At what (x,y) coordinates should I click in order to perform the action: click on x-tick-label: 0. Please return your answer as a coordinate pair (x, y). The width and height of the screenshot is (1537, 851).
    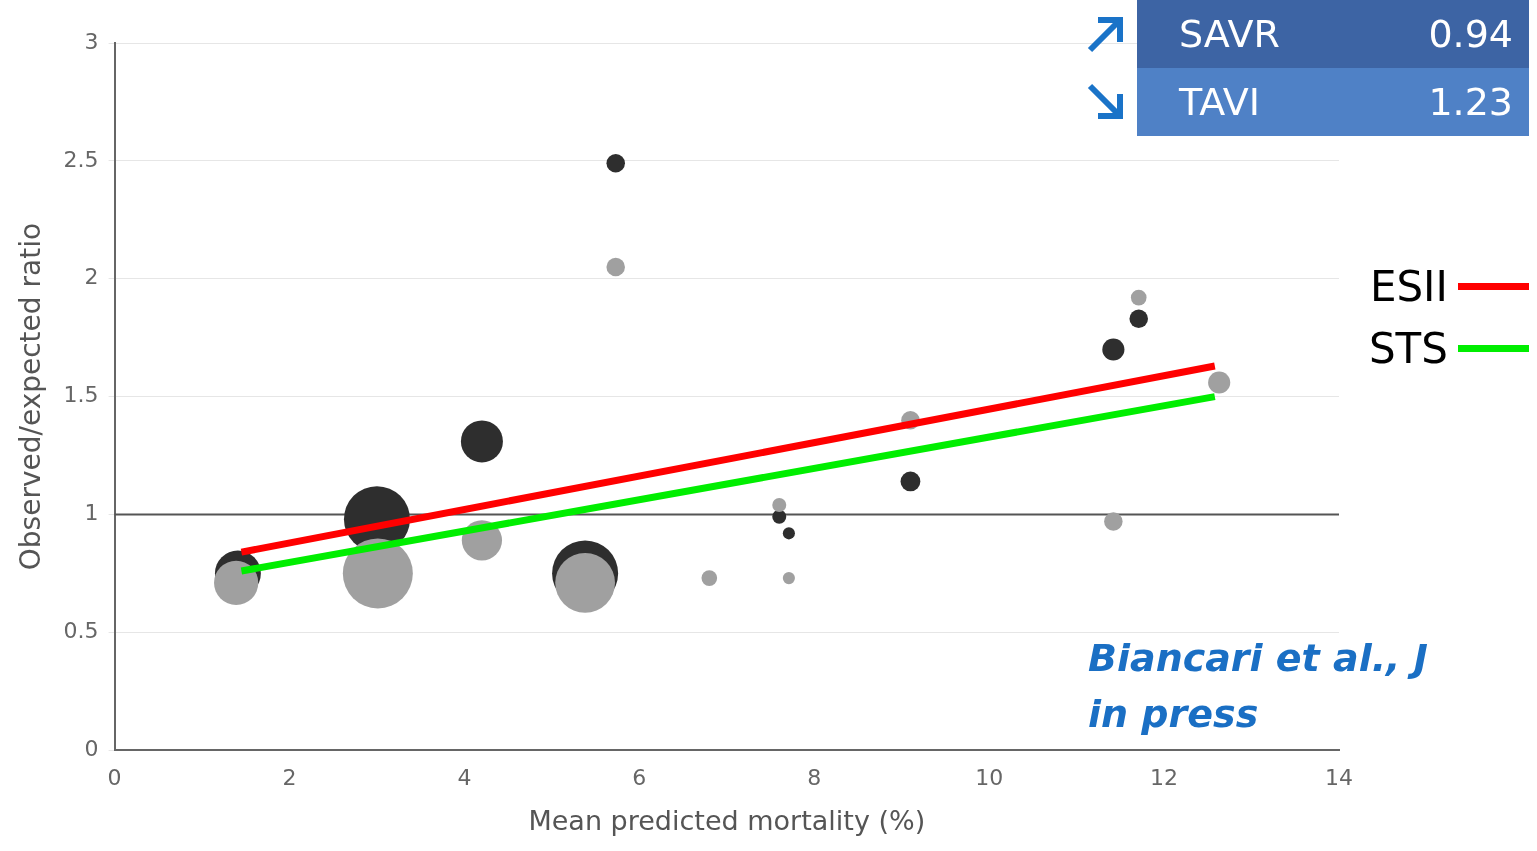
    Looking at the image, I should click on (114, 778).